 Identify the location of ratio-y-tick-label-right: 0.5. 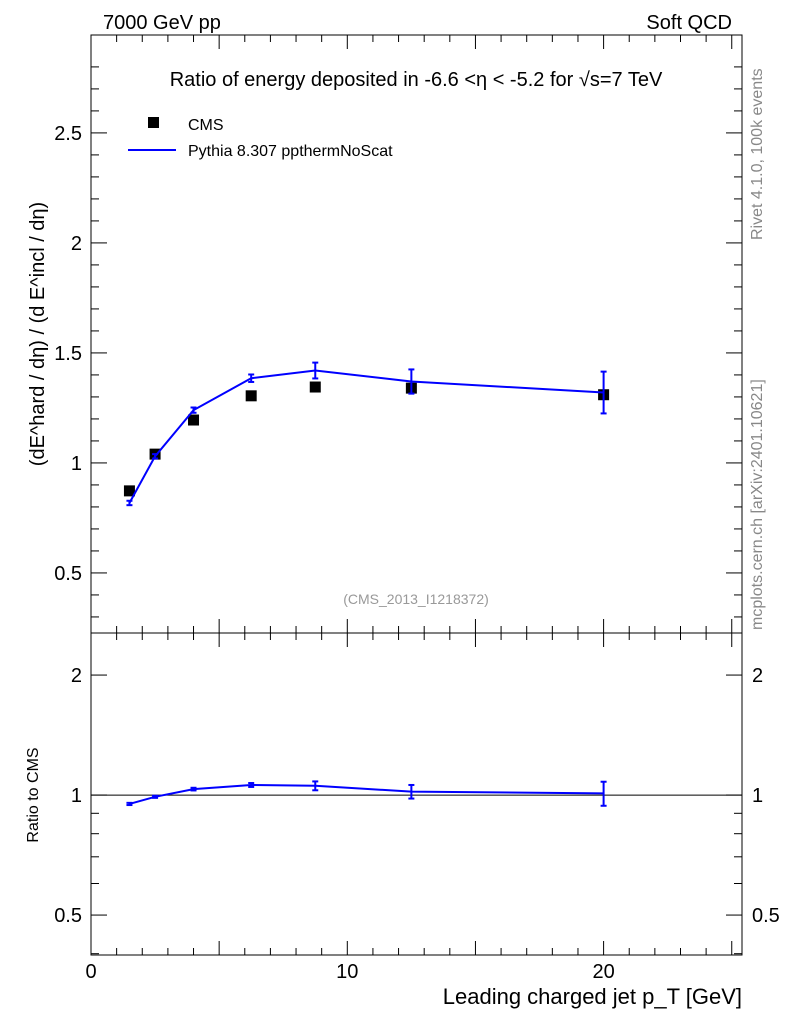
(766, 916).